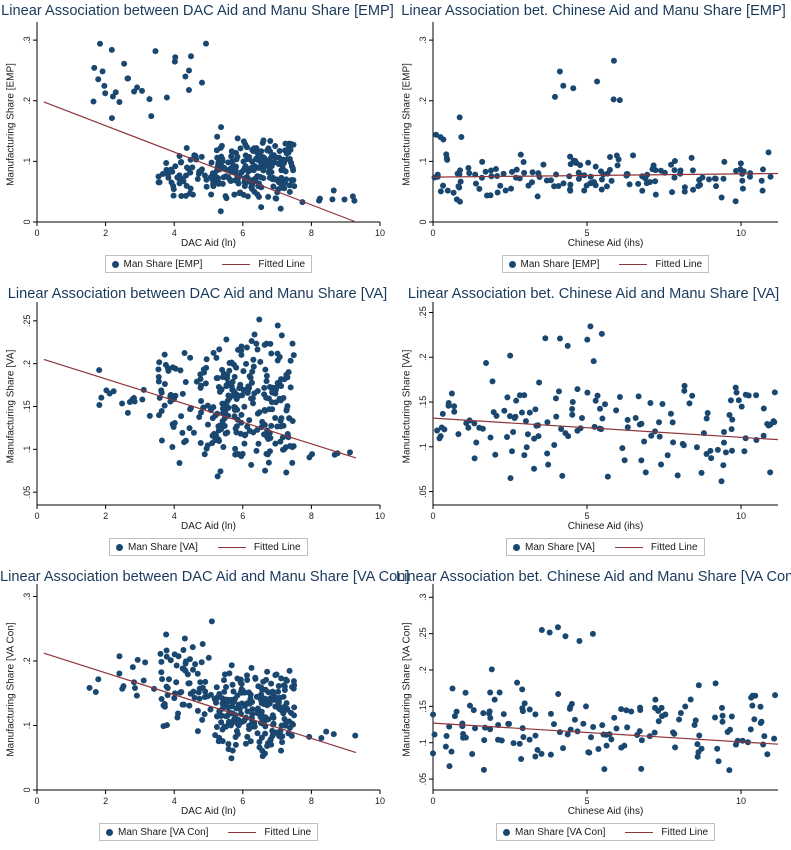  Describe the element at coordinates (27, 597) in the screenshot. I see `y-tick-label: .3` at that location.